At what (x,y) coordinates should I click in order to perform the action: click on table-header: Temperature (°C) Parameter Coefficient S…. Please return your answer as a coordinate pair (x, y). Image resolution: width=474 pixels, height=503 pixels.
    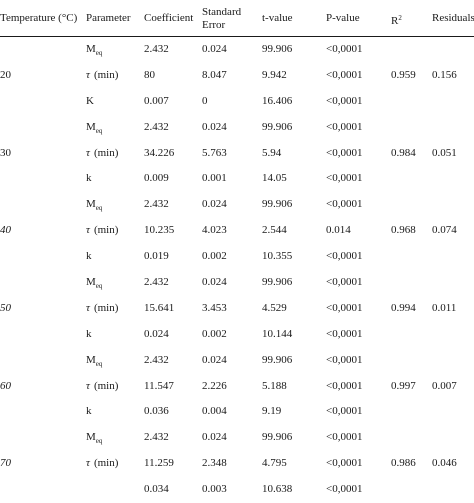
    Looking at the image, I should click on (237, 18).